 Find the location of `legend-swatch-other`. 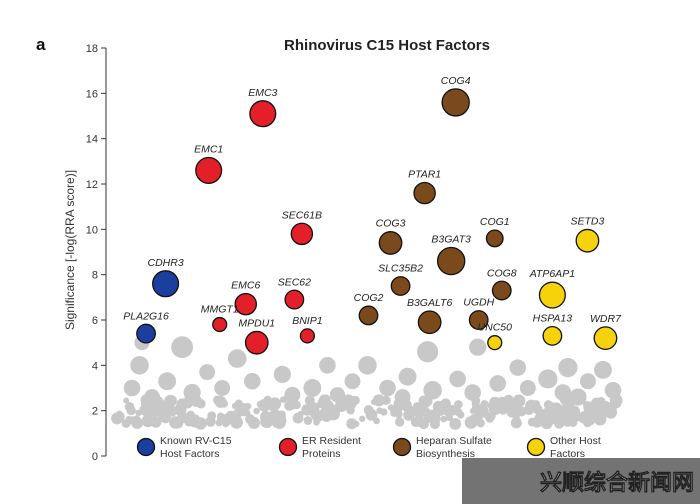

legend-swatch-other is located at coordinates (536, 447).